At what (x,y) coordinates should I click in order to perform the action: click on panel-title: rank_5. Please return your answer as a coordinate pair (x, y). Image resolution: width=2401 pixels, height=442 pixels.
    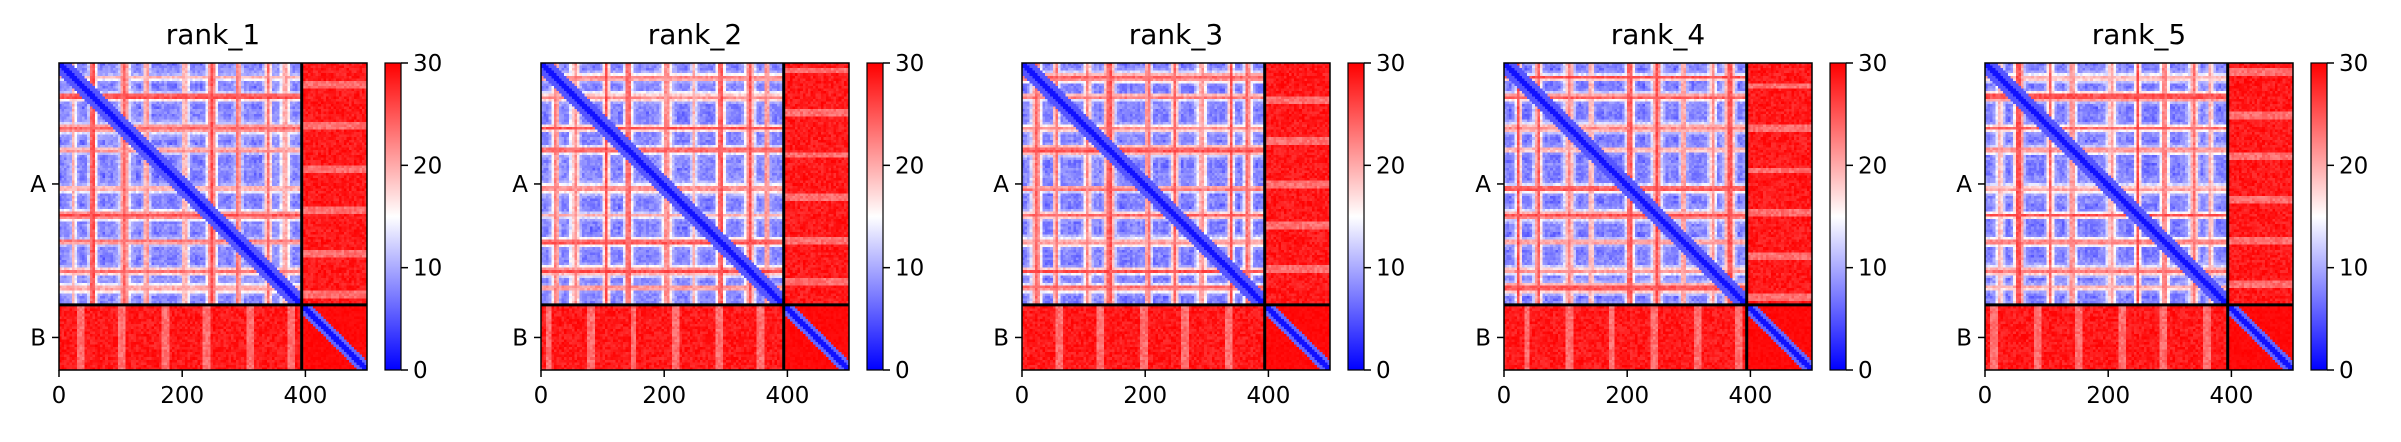
    Looking at the image, I should click on (2139, 34).